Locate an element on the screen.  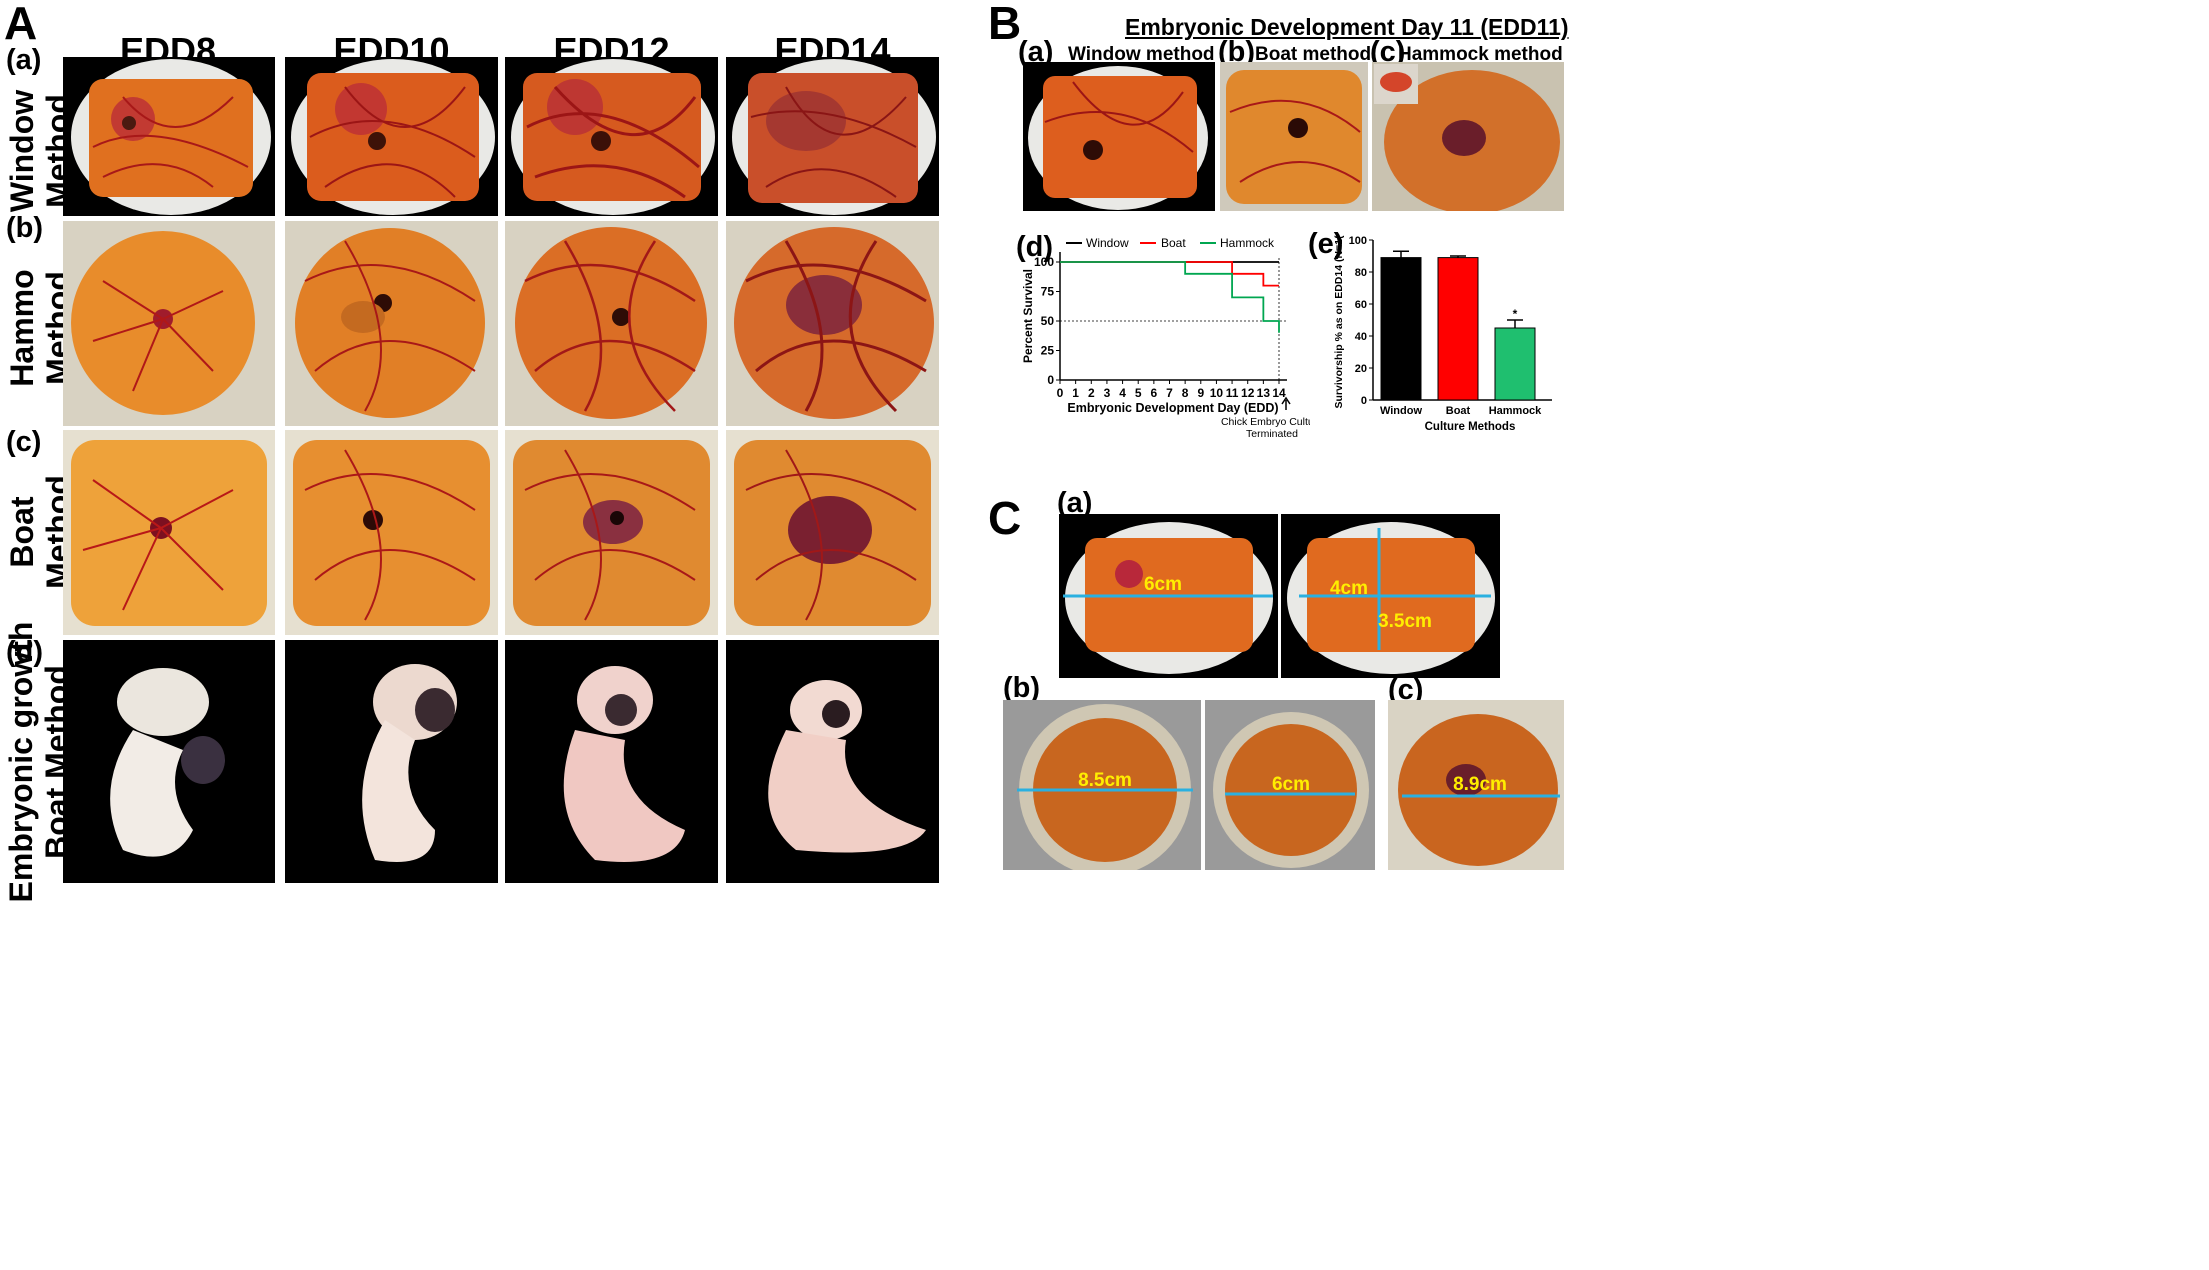
photo-window-edd14 is located at coordinates (832, 136).